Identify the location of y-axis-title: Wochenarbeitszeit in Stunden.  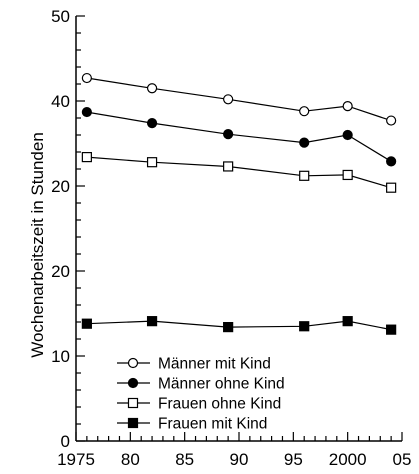
(37, 245).